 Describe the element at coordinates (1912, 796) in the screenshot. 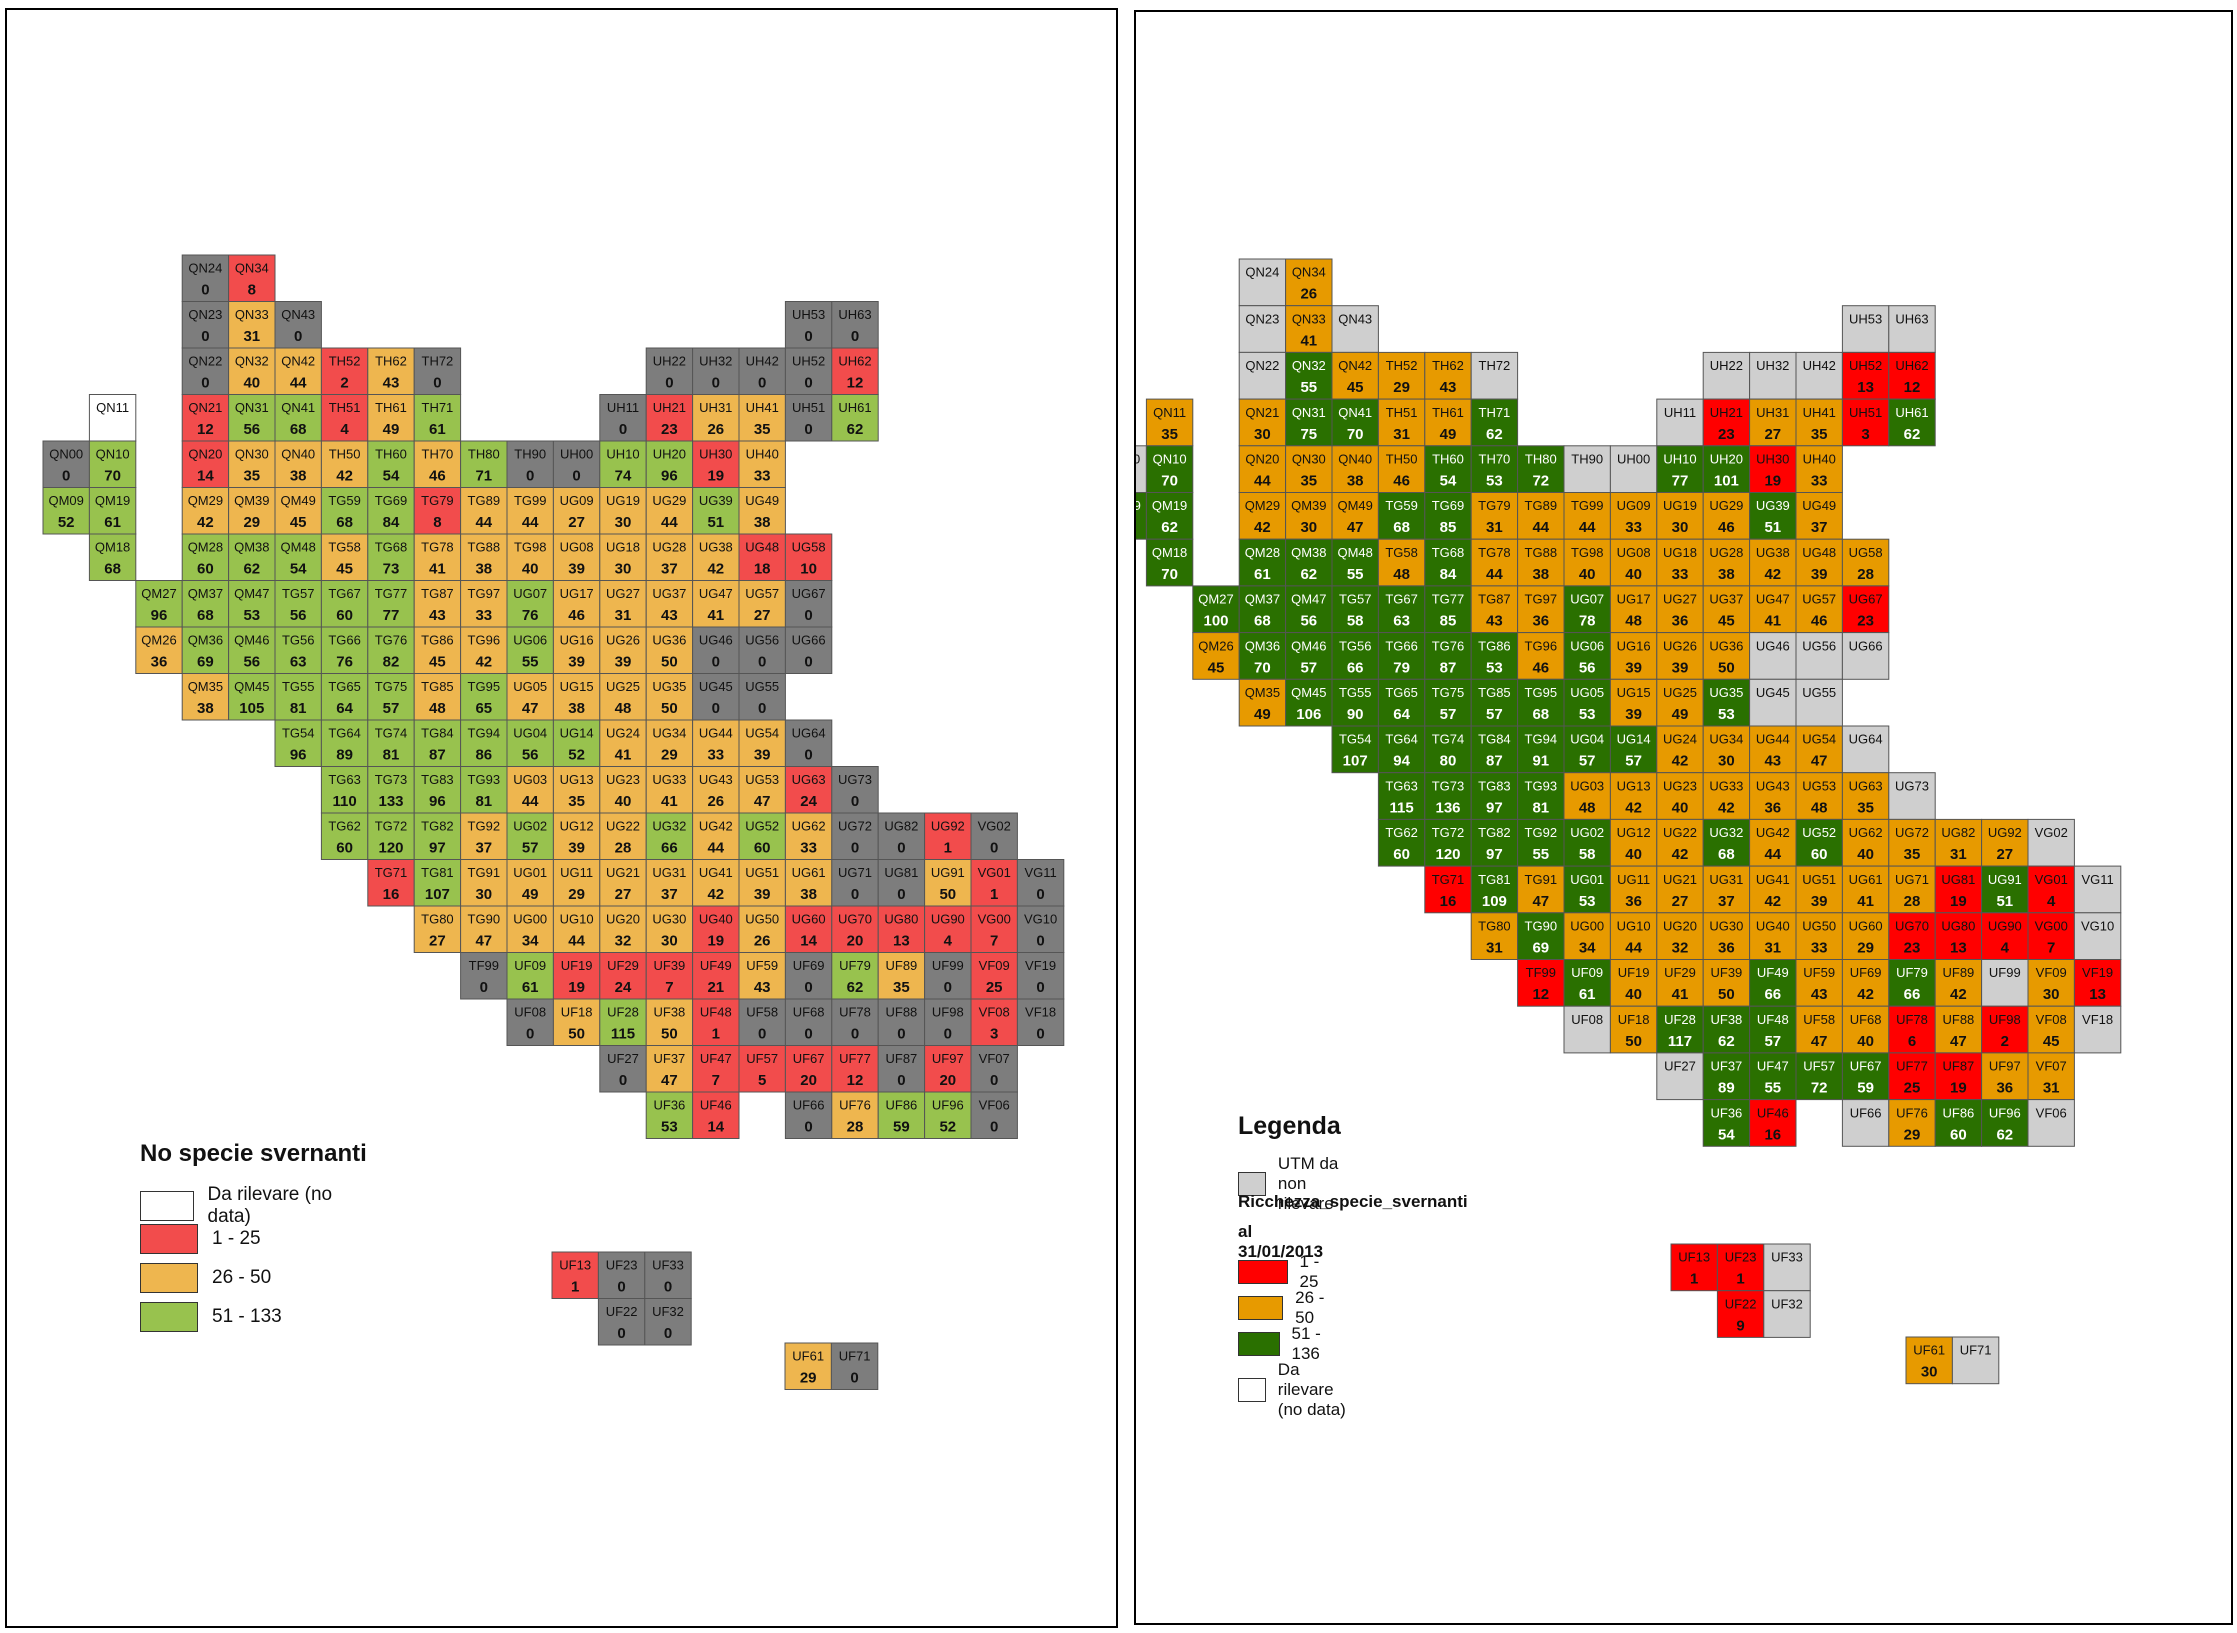

I see `grid-cell-UG73: UG73` at that location.